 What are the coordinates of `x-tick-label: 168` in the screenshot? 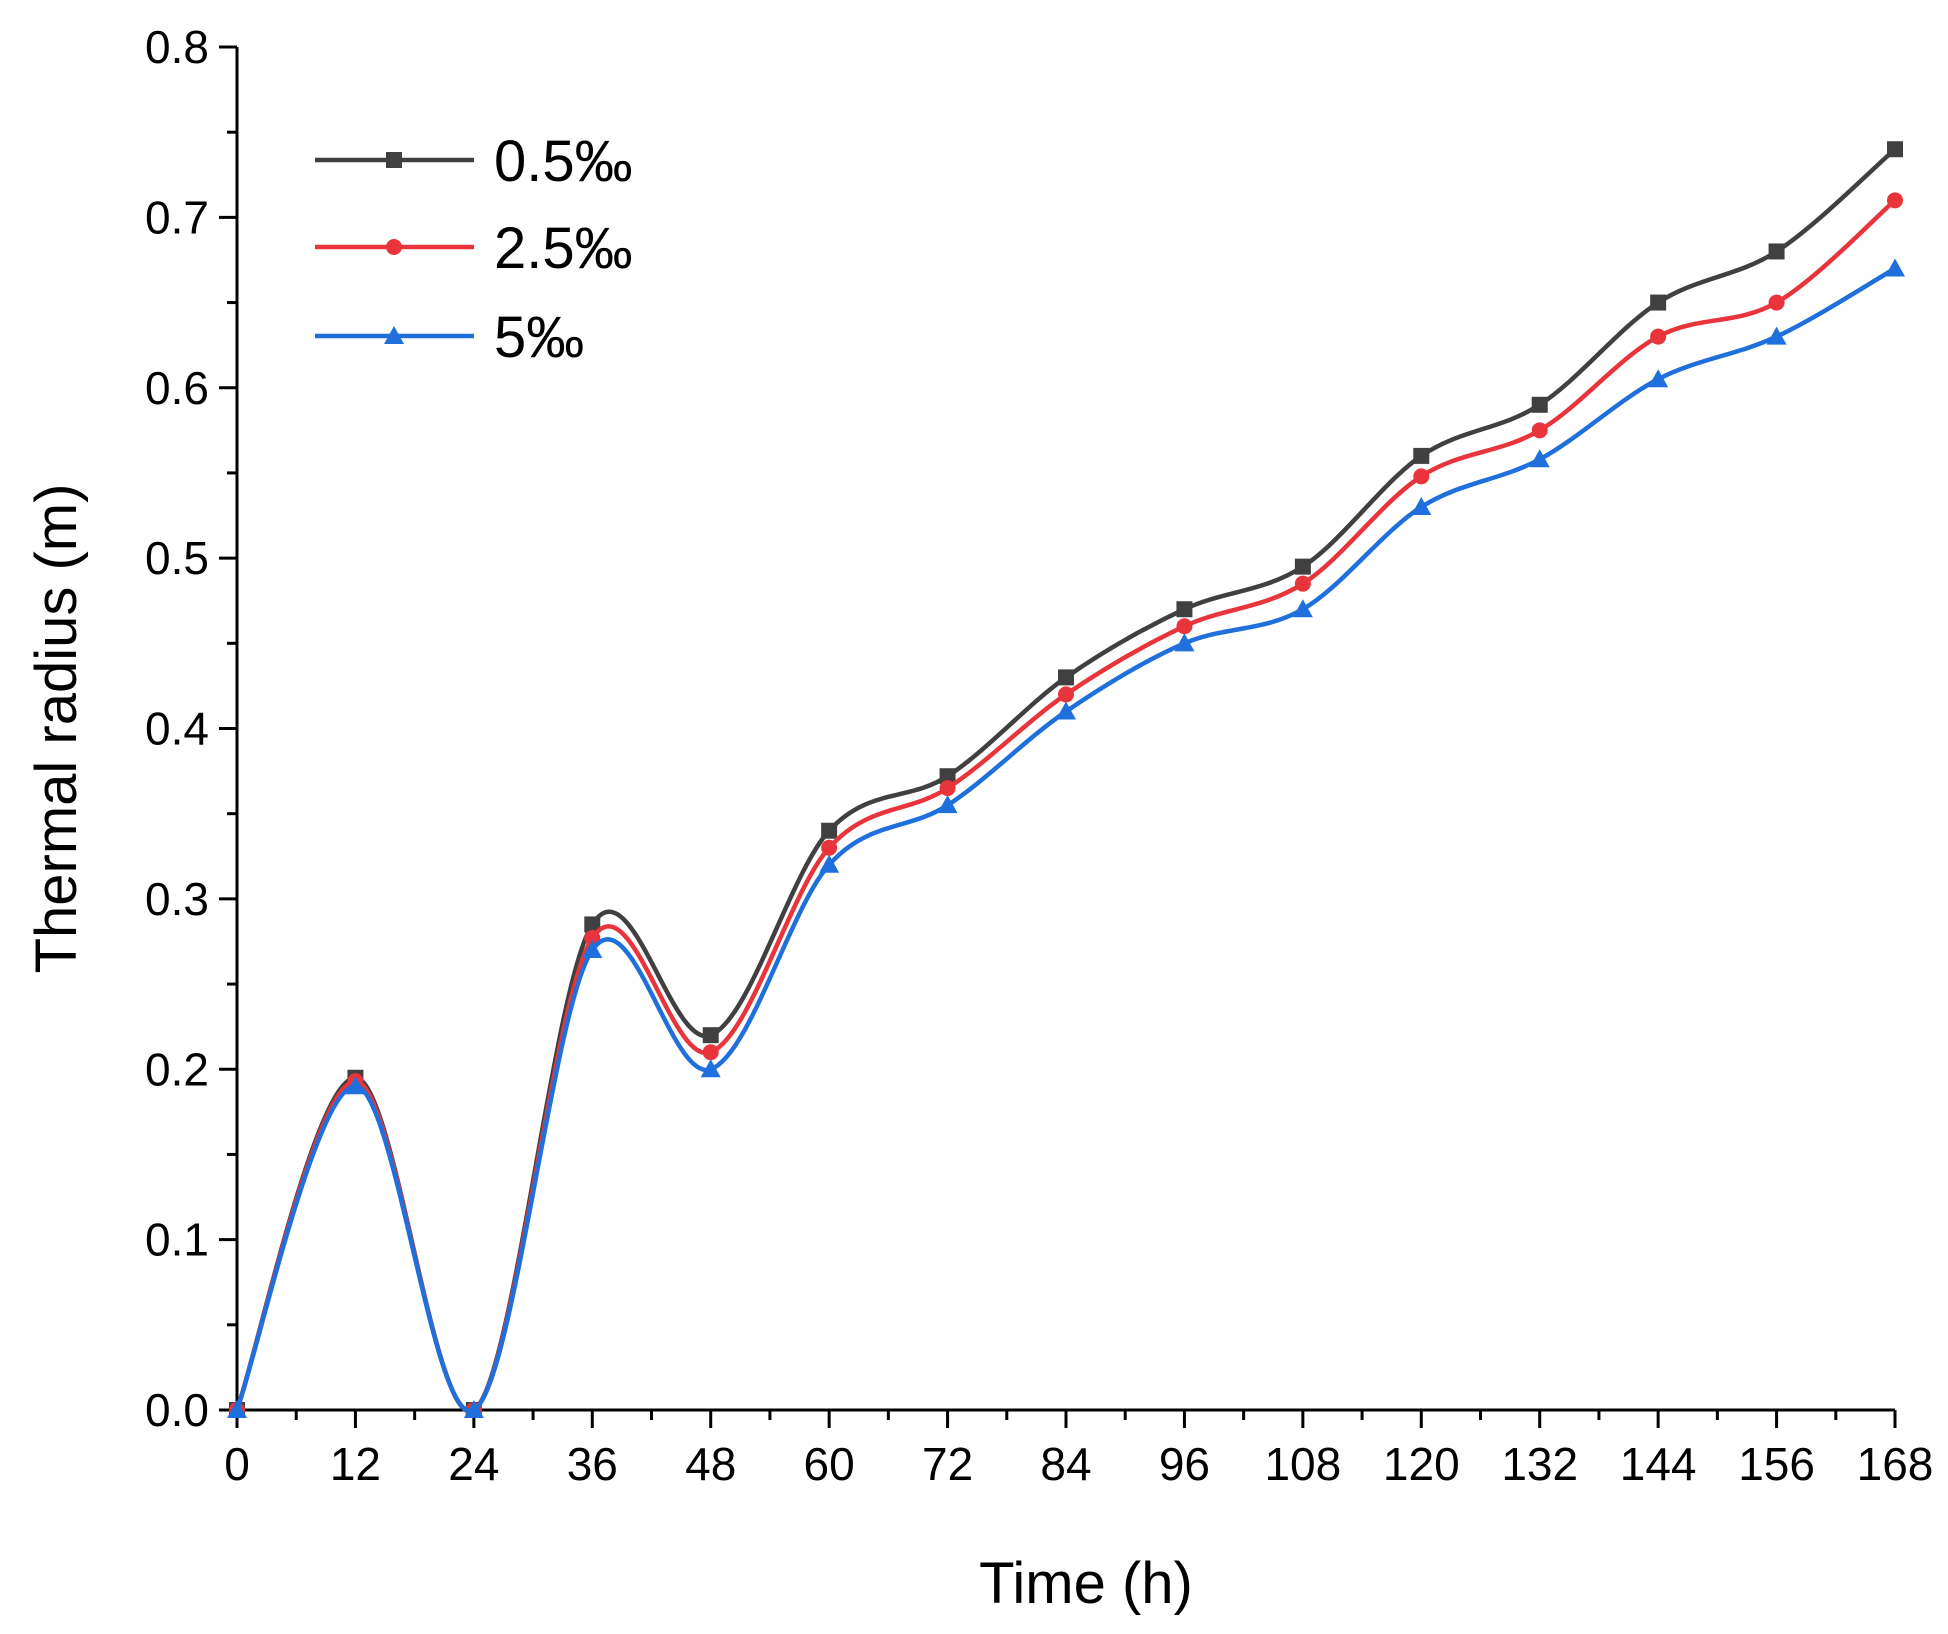 It's located at (1895, 1464).